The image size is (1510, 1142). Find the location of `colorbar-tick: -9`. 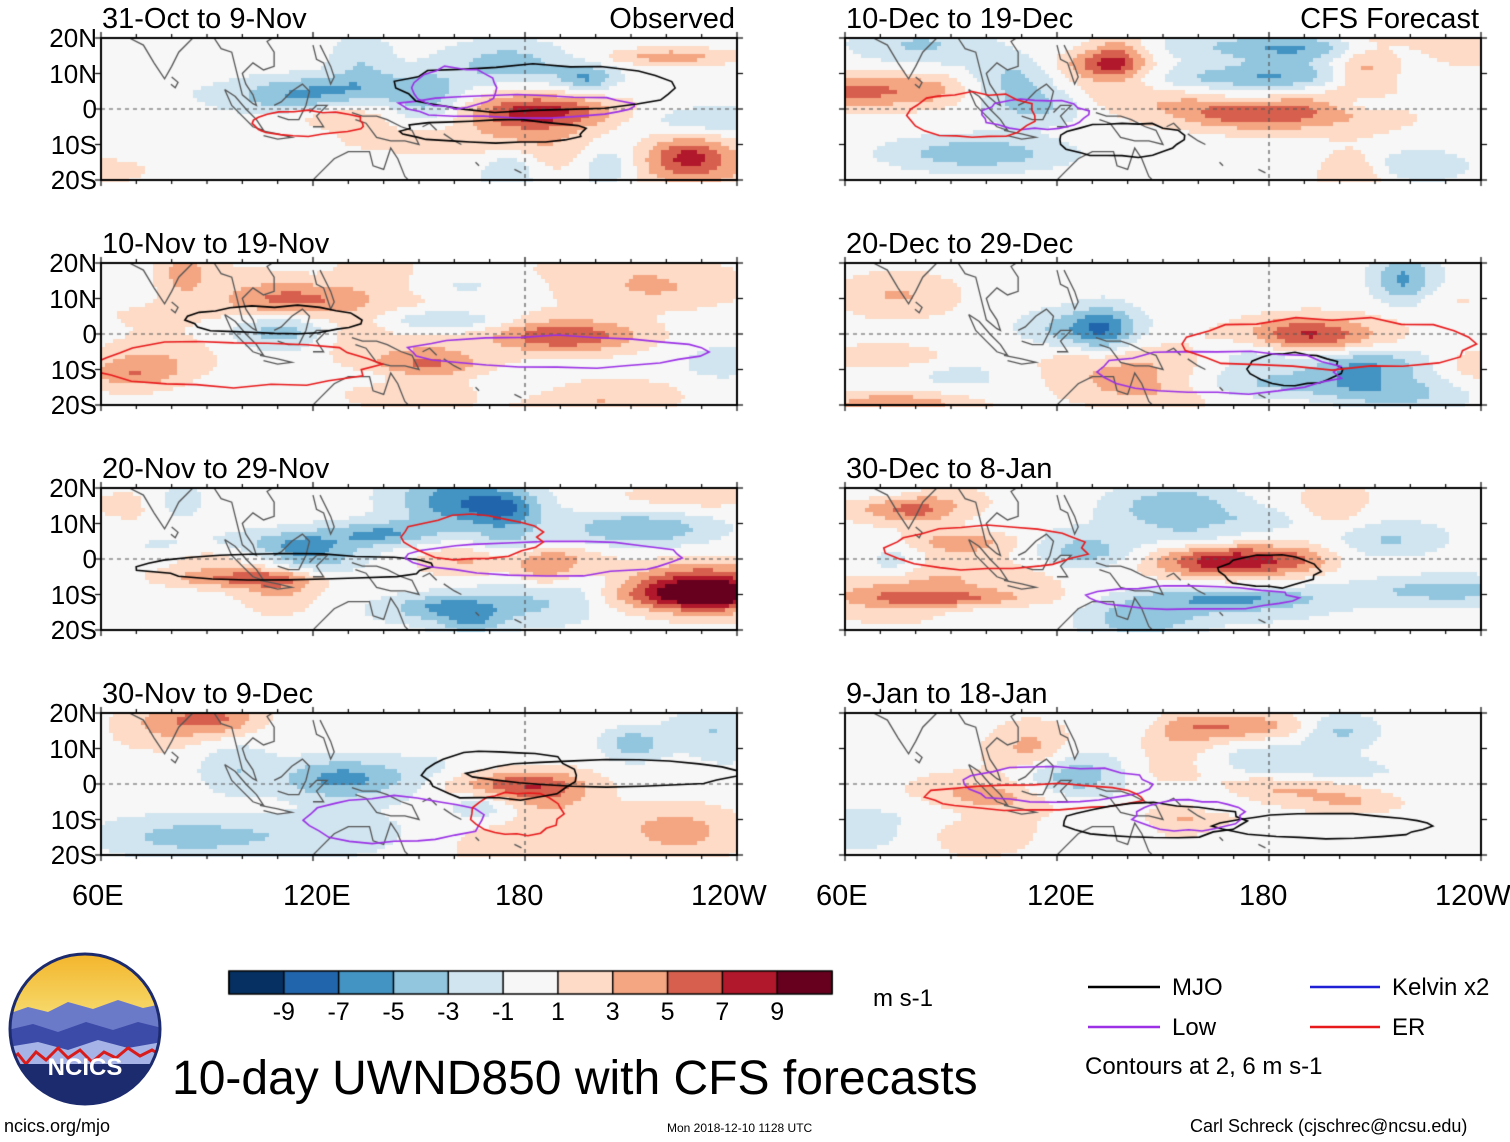

colorbar-tick: -9 is located at coordinates (283, 1012).